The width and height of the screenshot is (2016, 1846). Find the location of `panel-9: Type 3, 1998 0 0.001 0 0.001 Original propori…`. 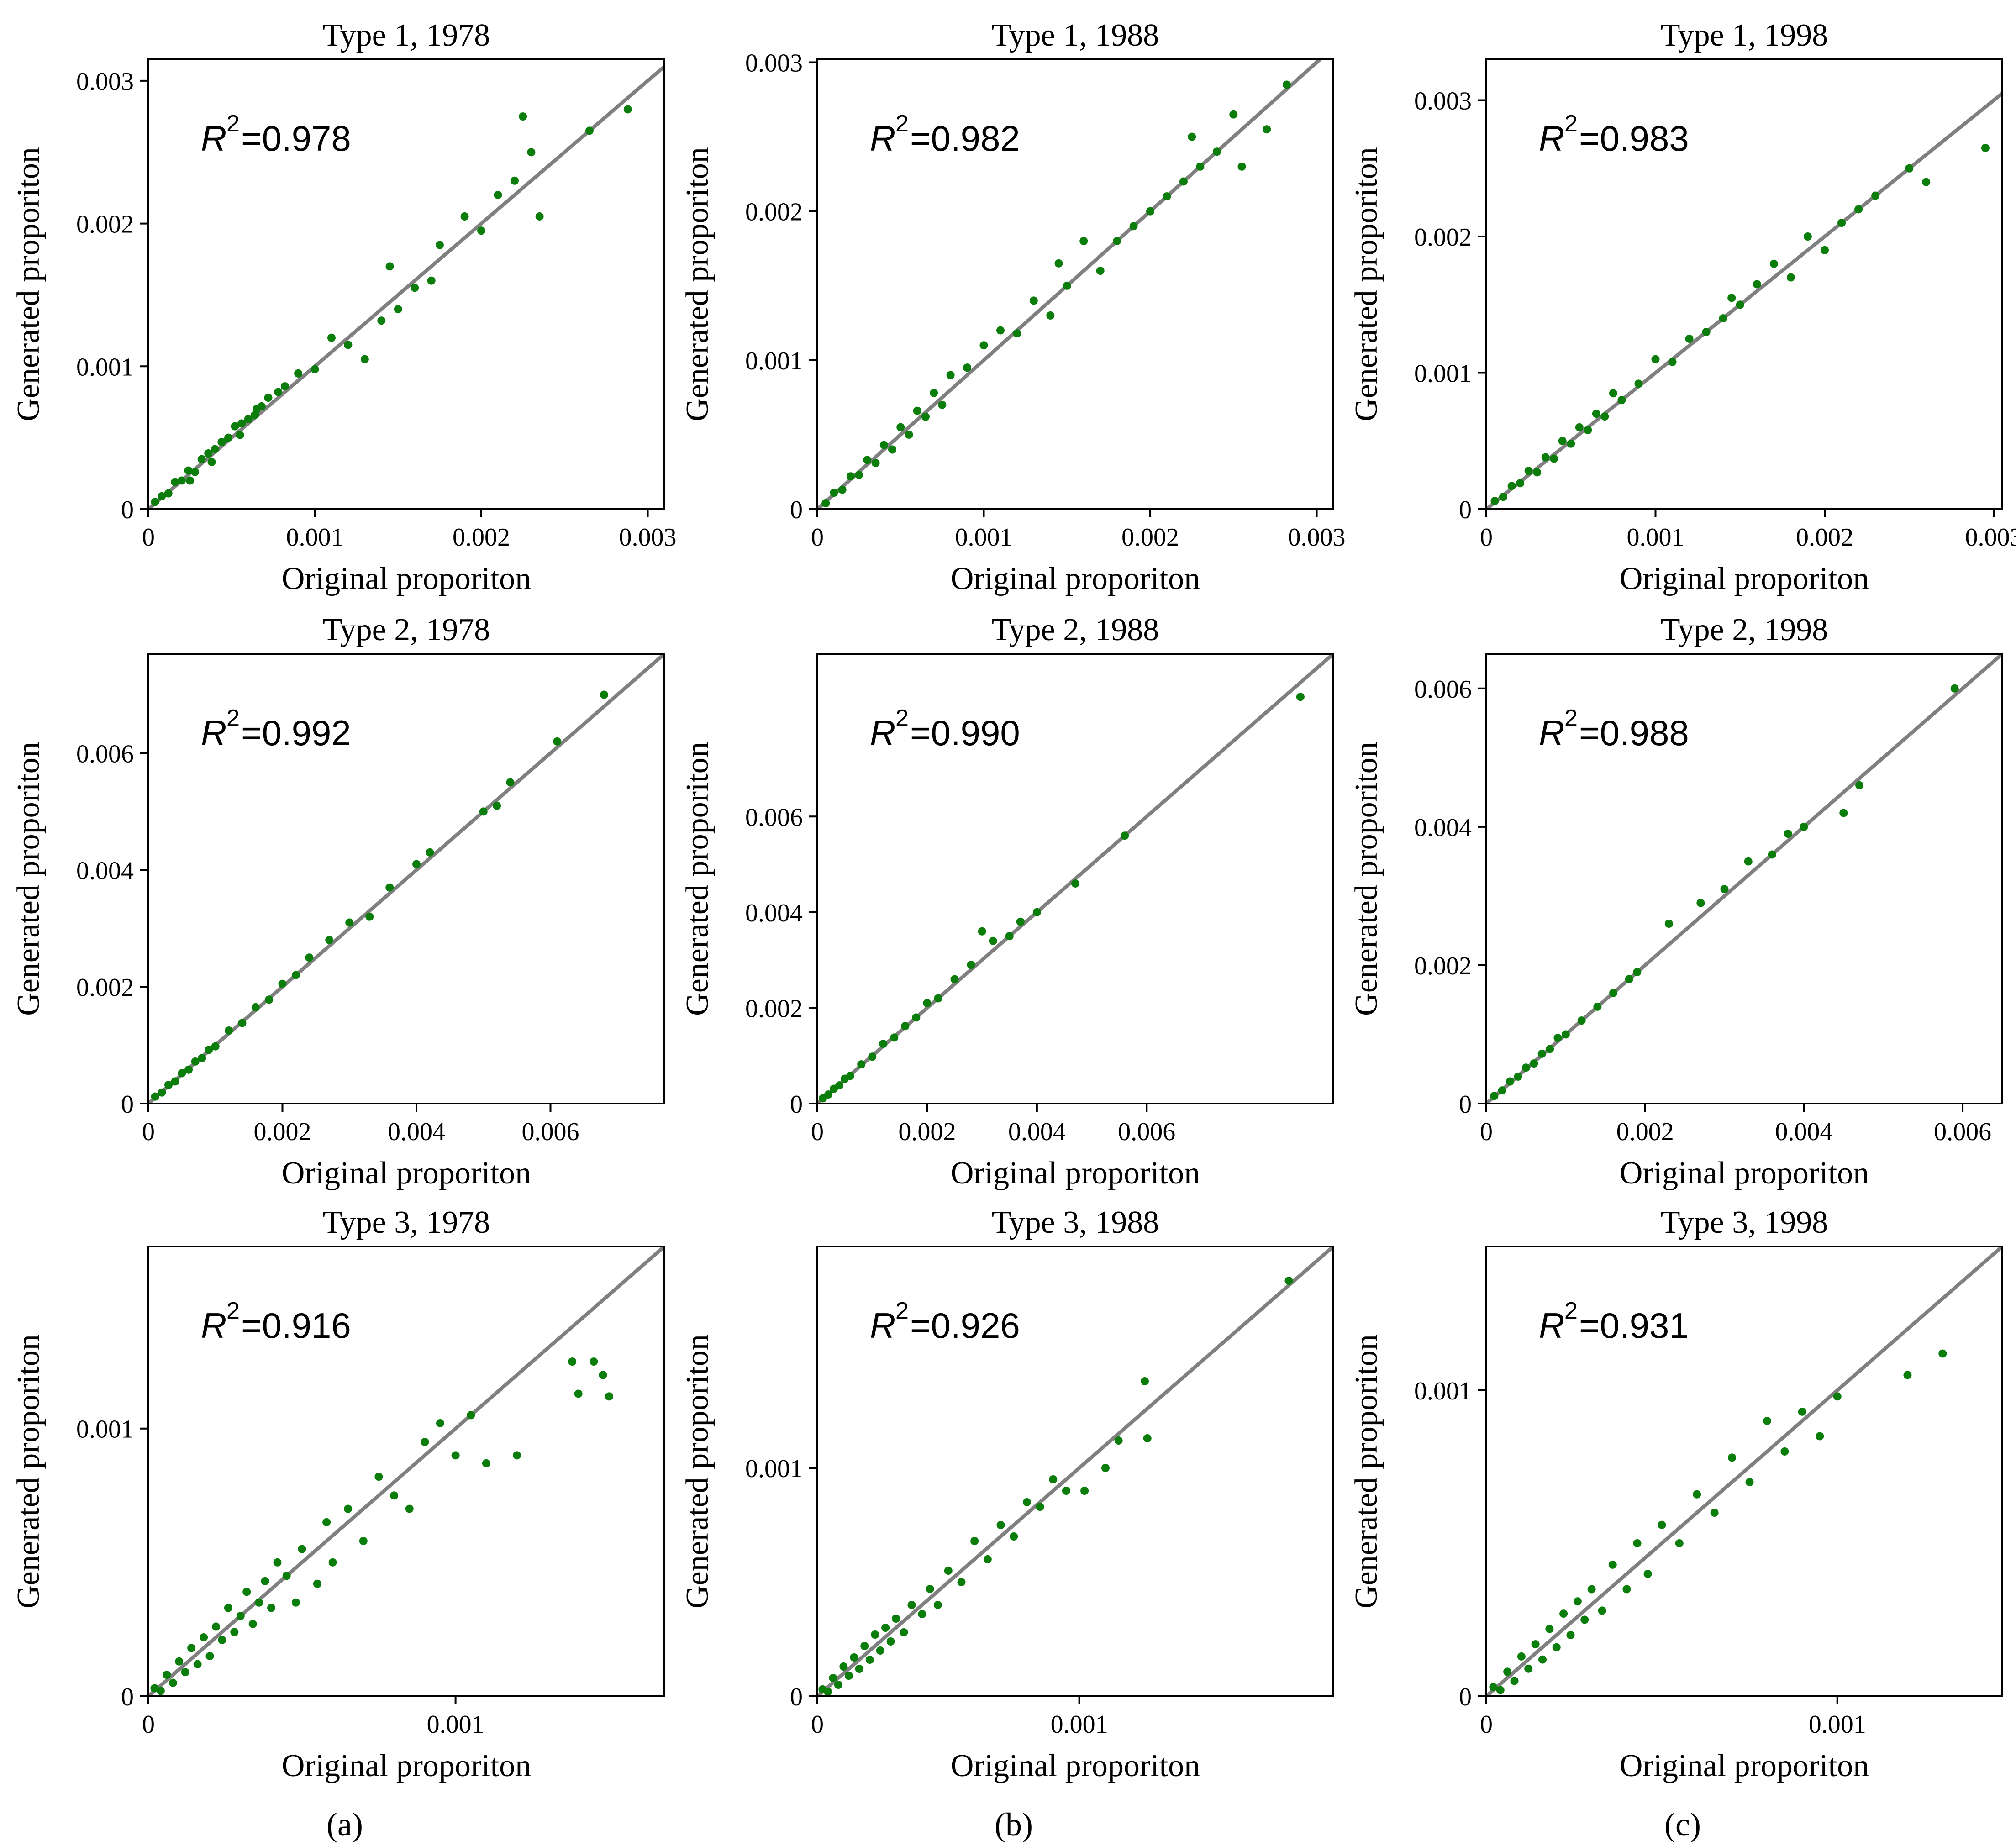

panel-9: Type 3, 1998 0 0.001 0 0.001 Original propori… is located at coordinates (1676, 1494).